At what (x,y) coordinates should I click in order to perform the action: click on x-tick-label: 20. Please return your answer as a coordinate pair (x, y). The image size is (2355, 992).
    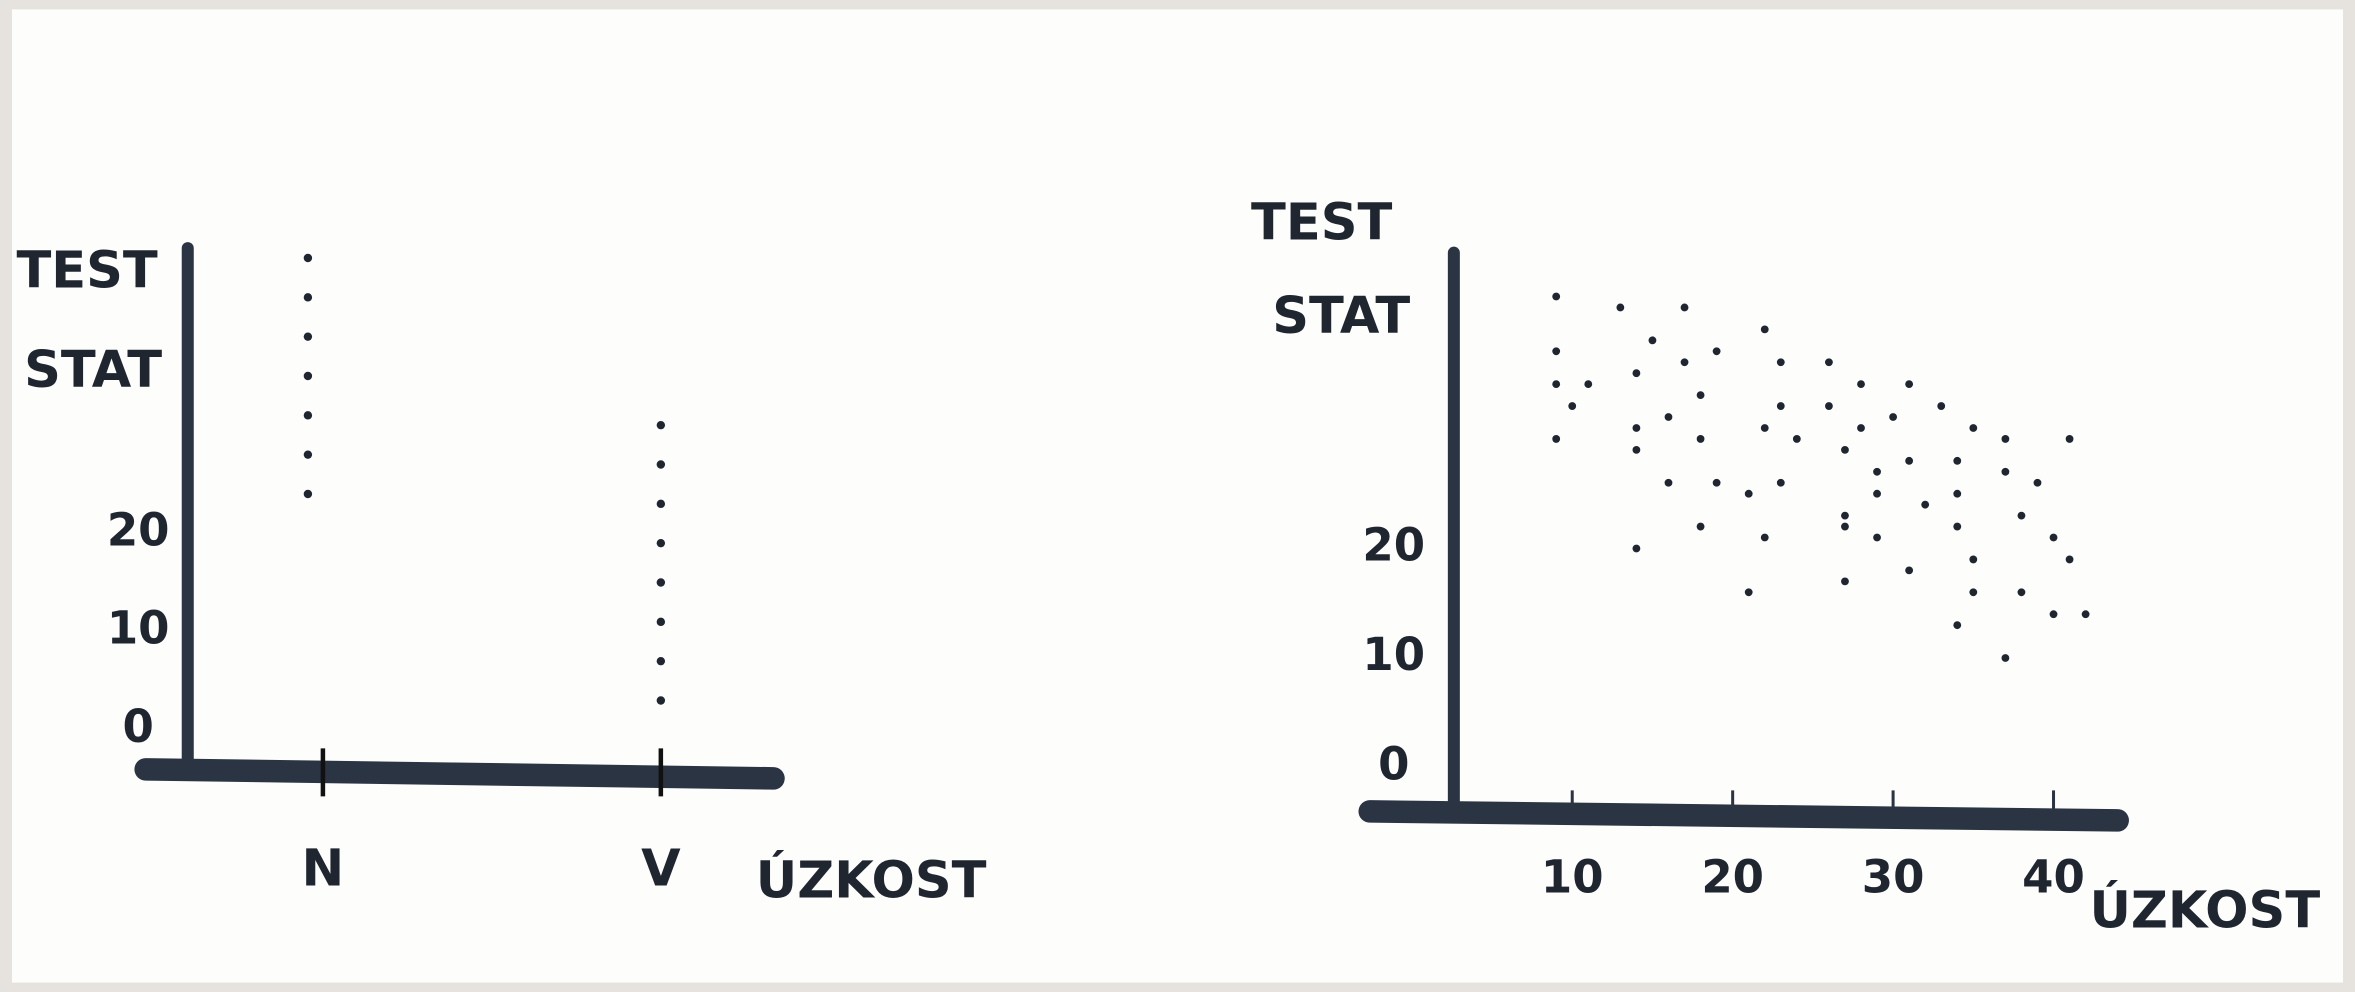
    Looking at the image, I should click on (1732, 876).